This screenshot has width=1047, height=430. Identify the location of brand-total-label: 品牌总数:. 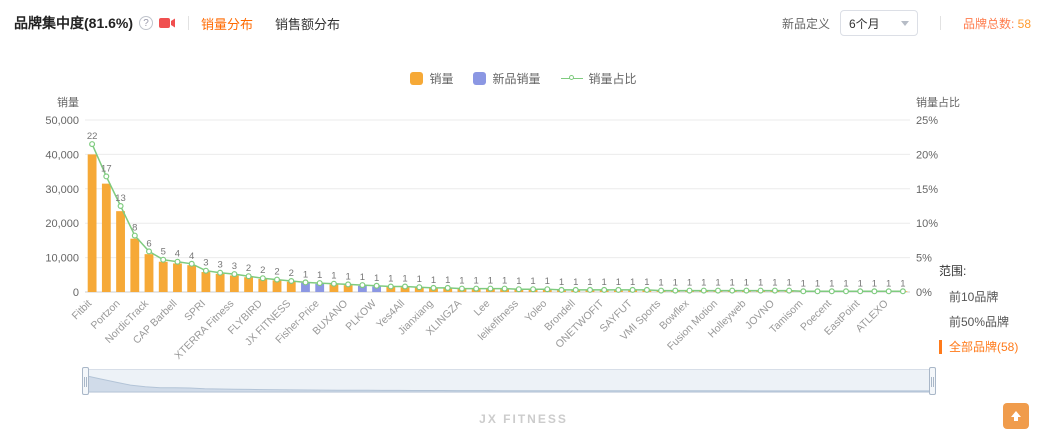
(988, 23).